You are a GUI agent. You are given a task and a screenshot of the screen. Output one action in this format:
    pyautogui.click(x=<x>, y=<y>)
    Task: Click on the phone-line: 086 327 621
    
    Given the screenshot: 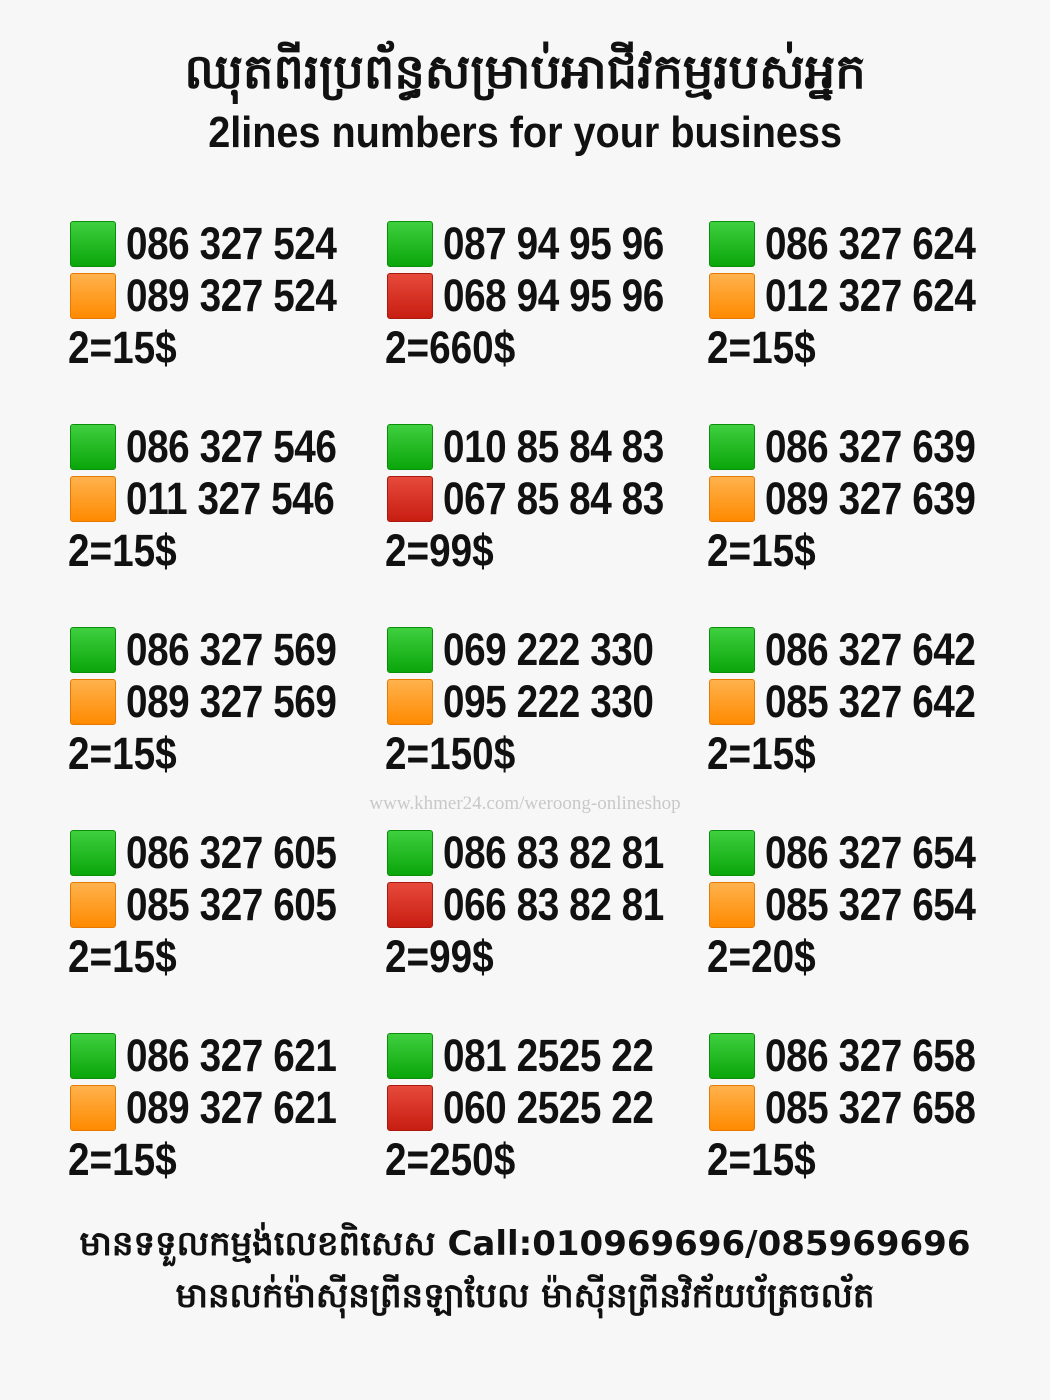 What is the action you would take?
    pyautogui.click(x=220, y=1056)
    